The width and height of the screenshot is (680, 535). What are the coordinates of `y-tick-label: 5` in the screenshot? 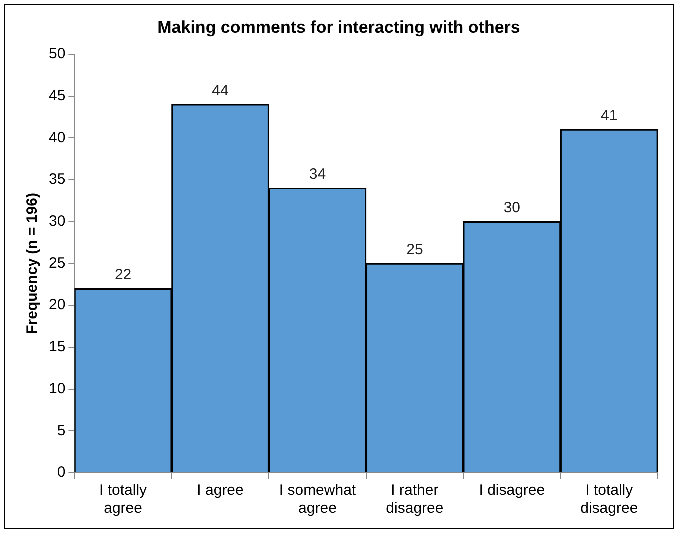 It's located at (61, 431).